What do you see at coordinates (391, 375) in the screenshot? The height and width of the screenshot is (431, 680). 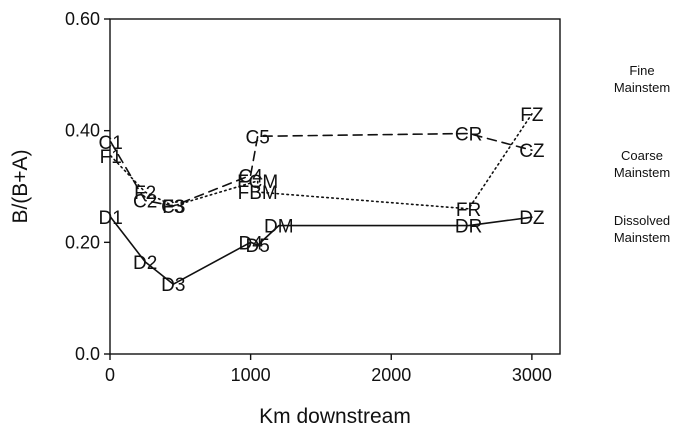 I see `x-tick-label: 2000` at bounding box center [391, 375].